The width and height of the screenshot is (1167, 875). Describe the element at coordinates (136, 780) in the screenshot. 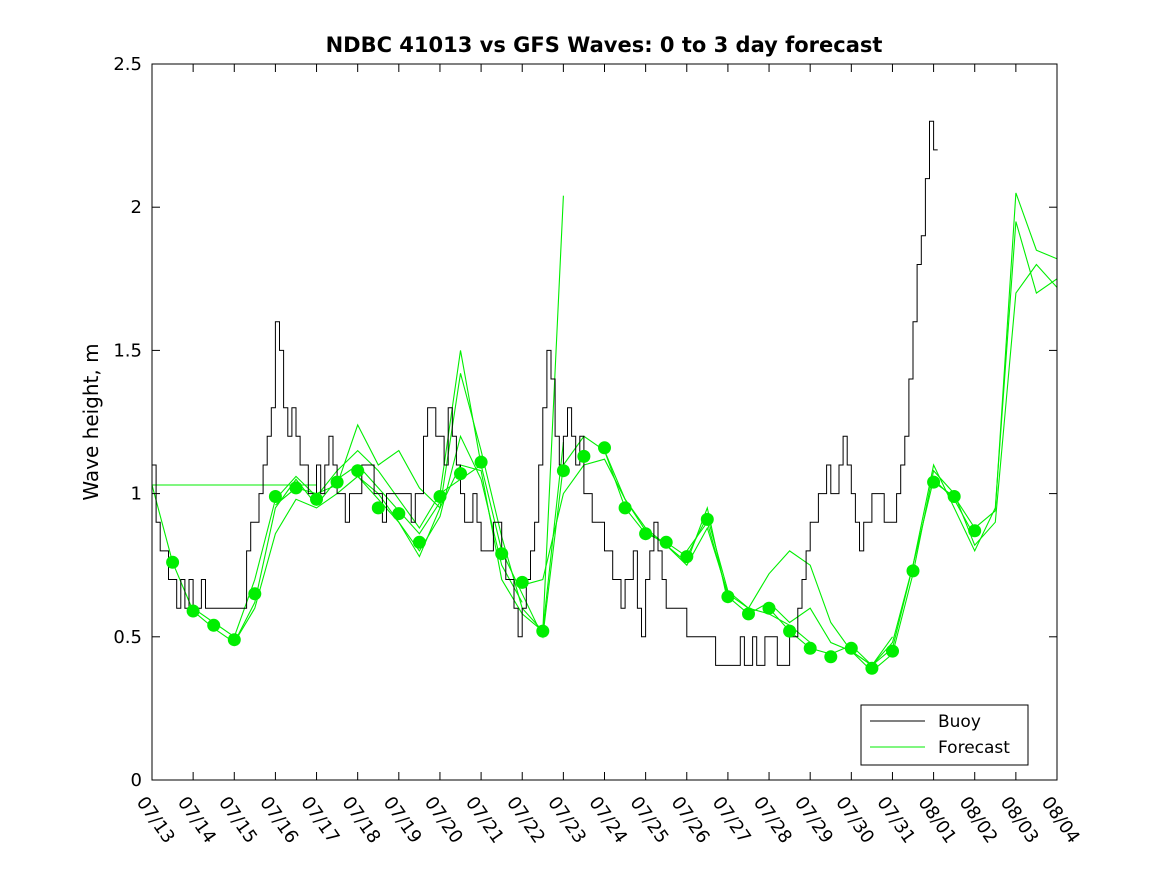

I see `y-tick-label: 0` at that location.